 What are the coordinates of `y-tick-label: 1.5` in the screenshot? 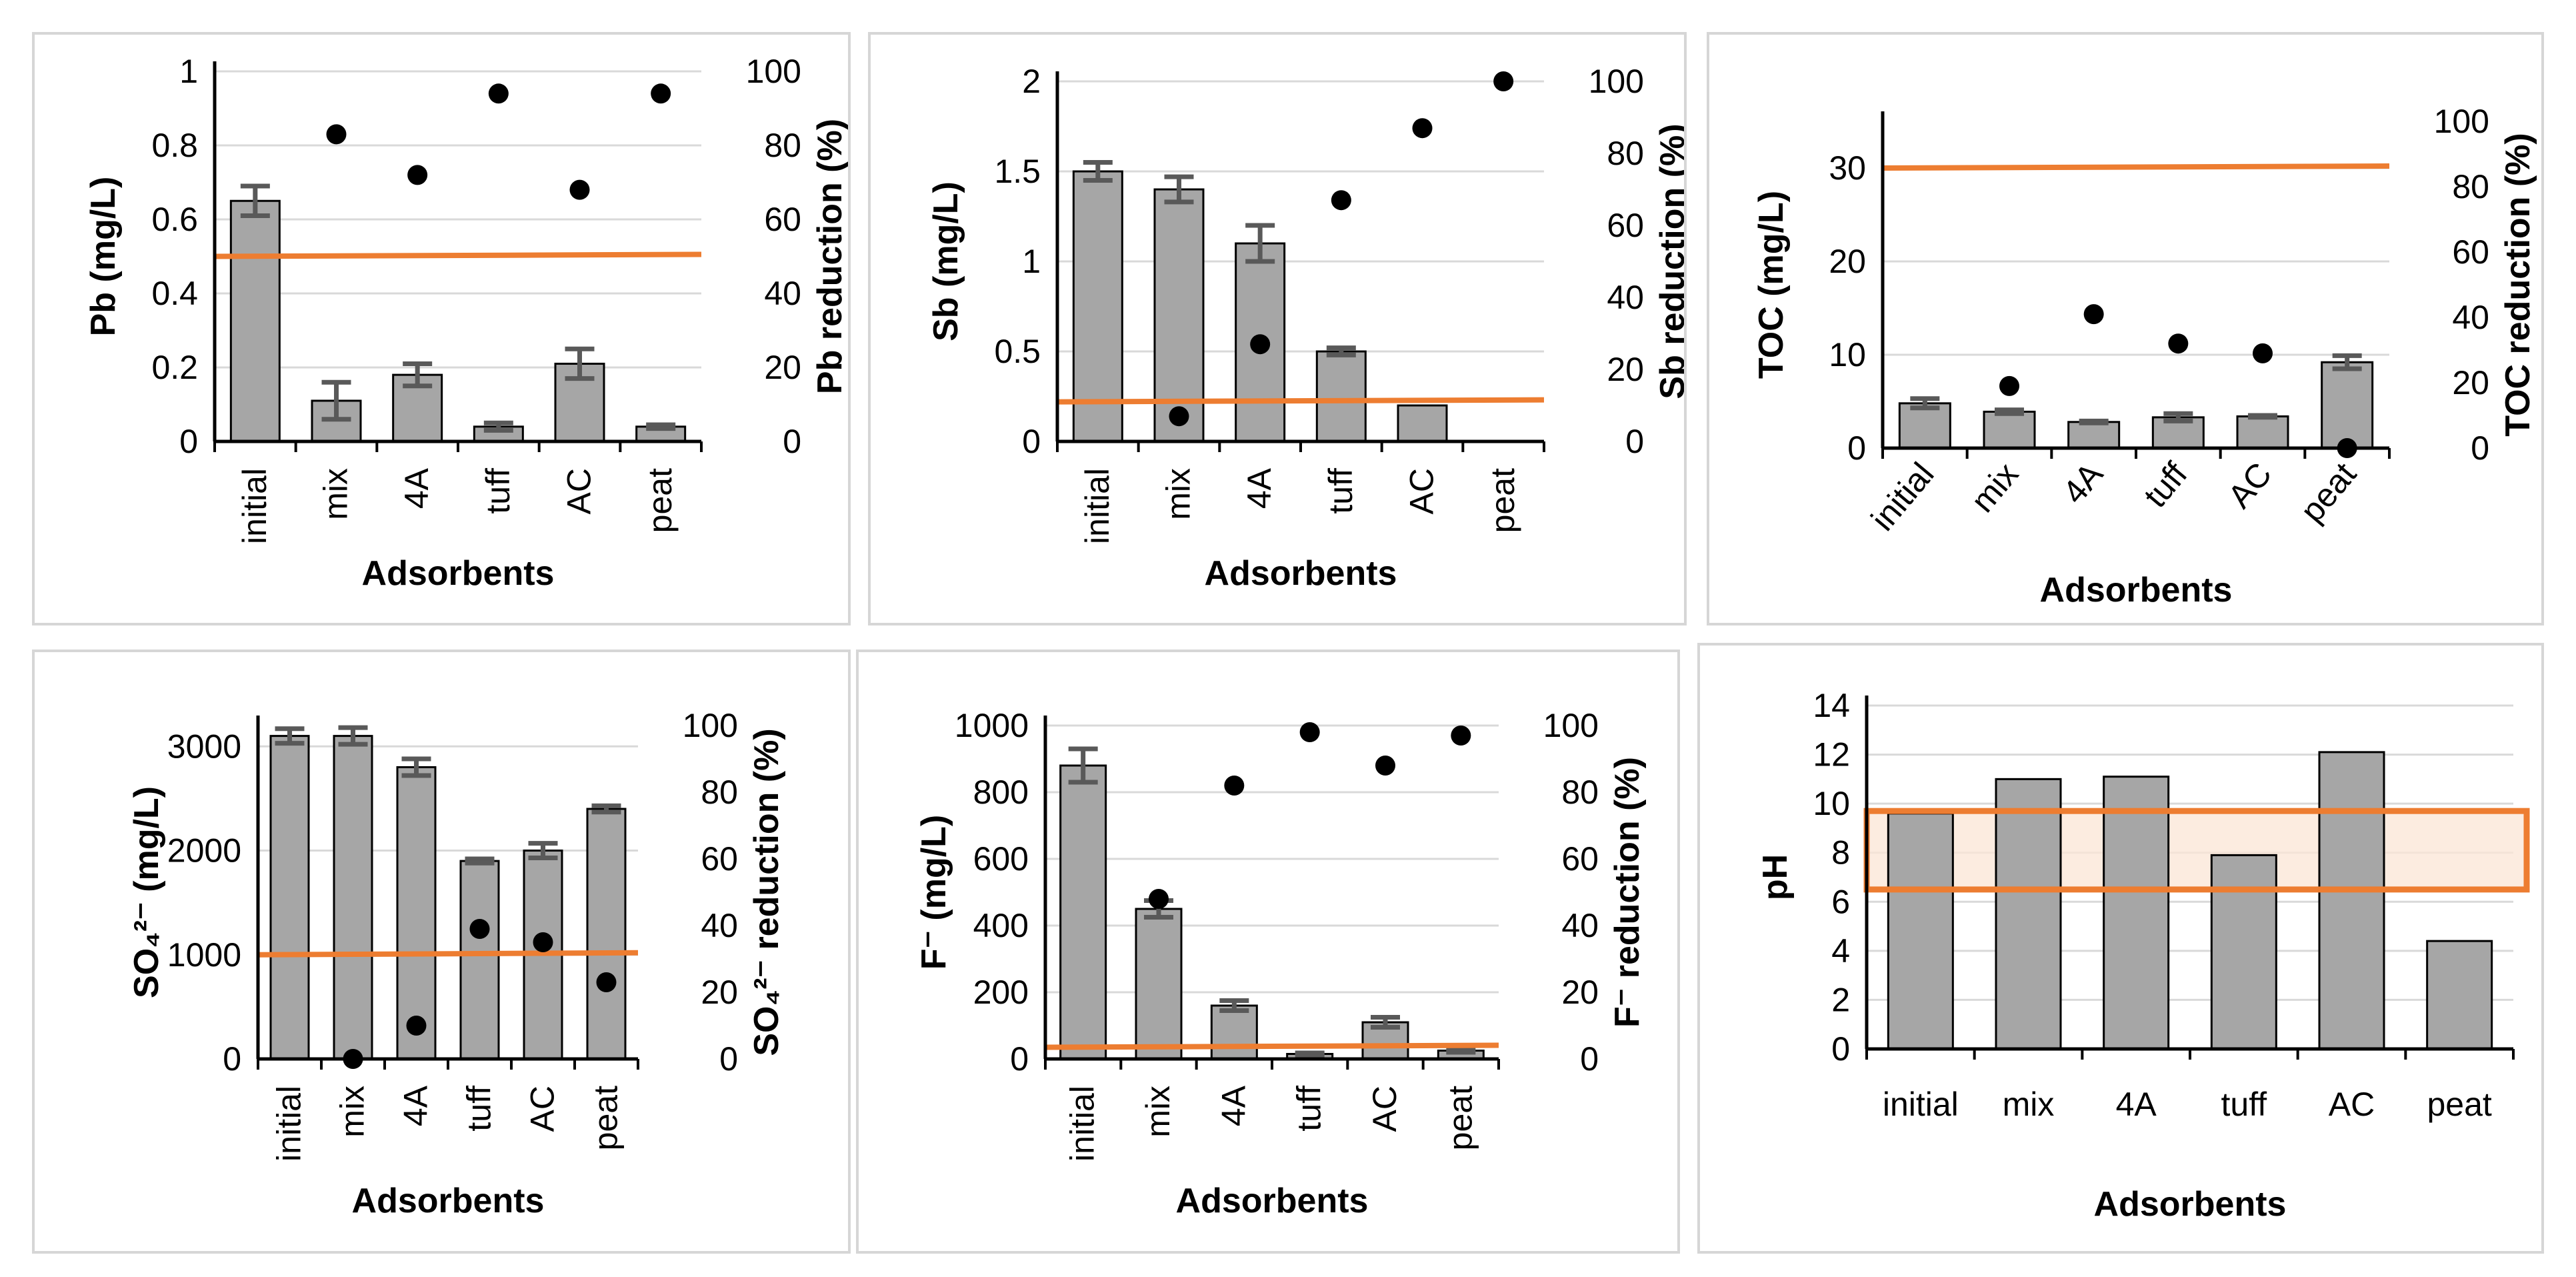 It's located at (1017, 171).